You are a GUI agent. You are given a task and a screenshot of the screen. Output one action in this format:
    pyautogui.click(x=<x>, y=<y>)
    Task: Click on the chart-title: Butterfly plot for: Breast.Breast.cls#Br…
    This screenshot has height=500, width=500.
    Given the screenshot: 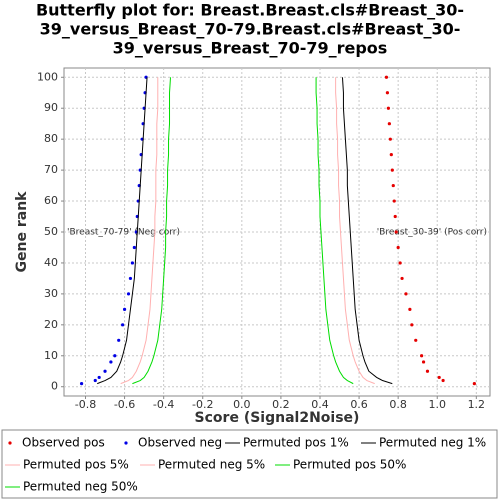 What is the action you would take?
    pyautogui.click(x=250, y=10)
    